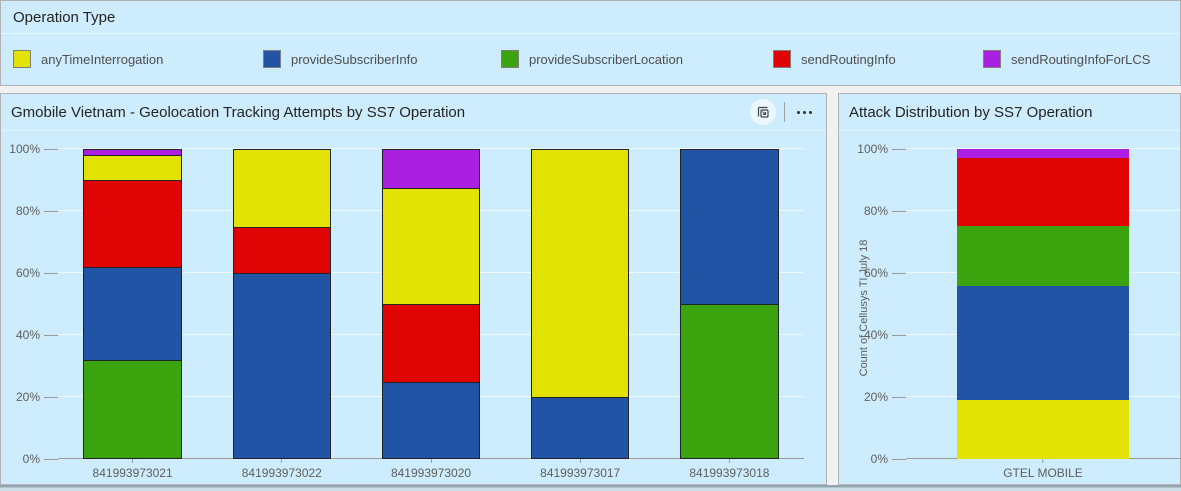 The image size is (1181, 491). What do you see at coordinates (282, 469) in the screenshot?
I see `x-tick-841993973022: 841993973022` at bounding box center [282, 469].